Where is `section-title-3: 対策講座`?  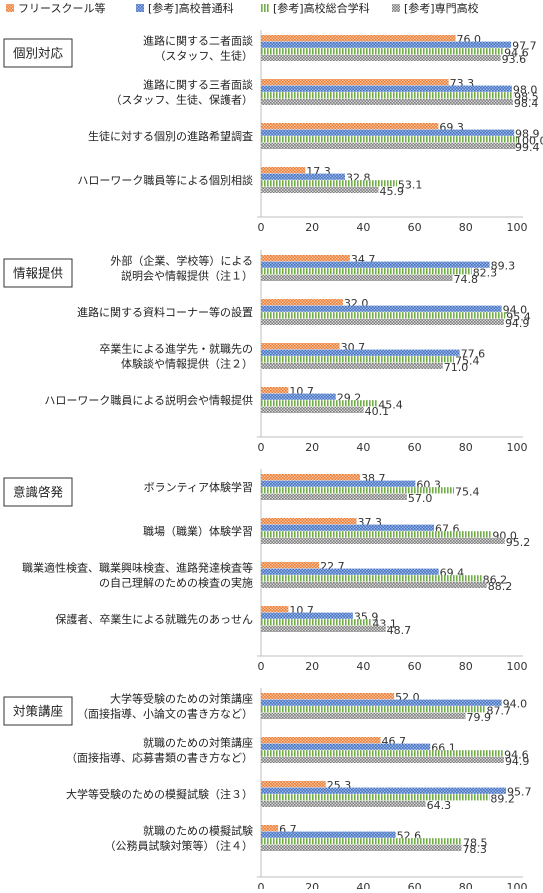 section-title-3: 対策講座 is located at coordinates (38, 711).